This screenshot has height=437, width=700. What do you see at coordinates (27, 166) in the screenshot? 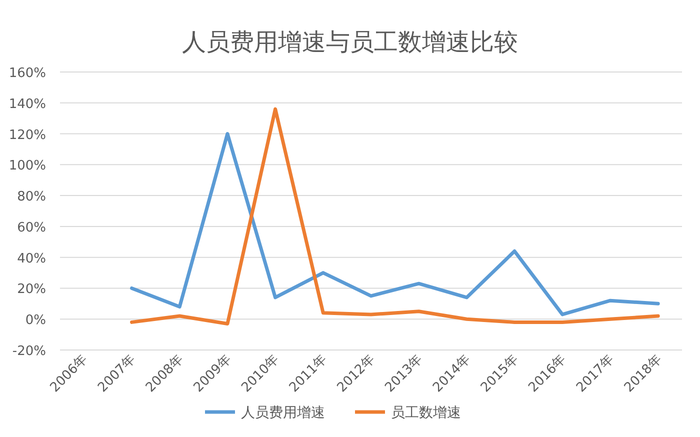
I see `y-tick-label: 100%` at bounding box center [27, 166].